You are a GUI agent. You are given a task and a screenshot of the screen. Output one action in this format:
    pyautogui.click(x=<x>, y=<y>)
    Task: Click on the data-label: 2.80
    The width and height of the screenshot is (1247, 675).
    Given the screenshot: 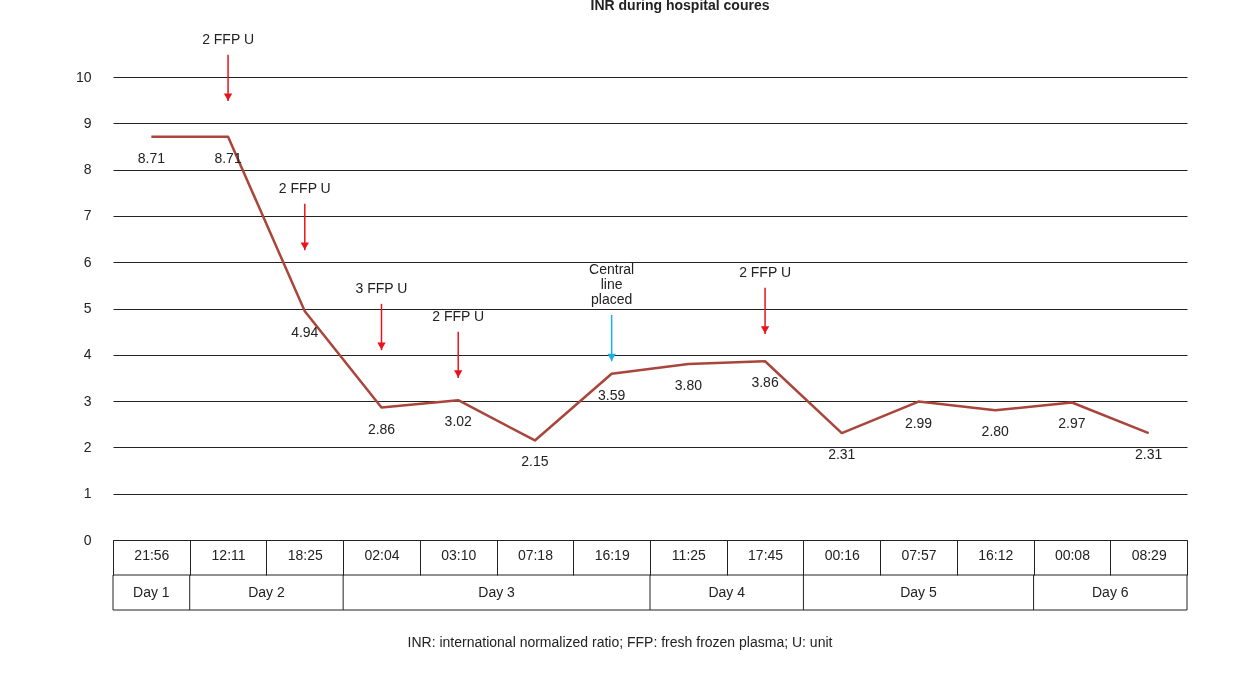 What is the action you would take?
    pyautogui.click(x=995, y=431)
    